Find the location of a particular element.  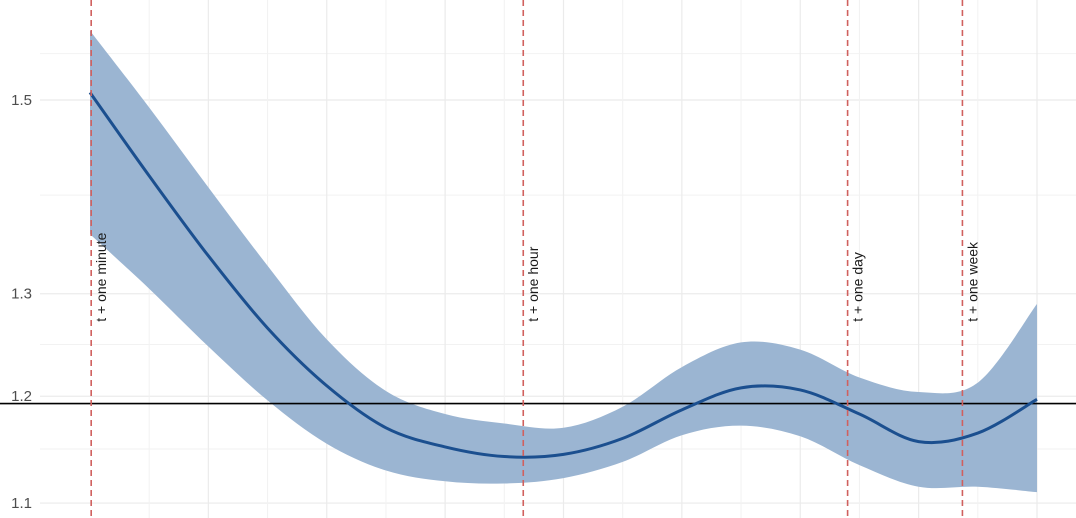

event-label: t + one minute is located at coordinates (101, 276).